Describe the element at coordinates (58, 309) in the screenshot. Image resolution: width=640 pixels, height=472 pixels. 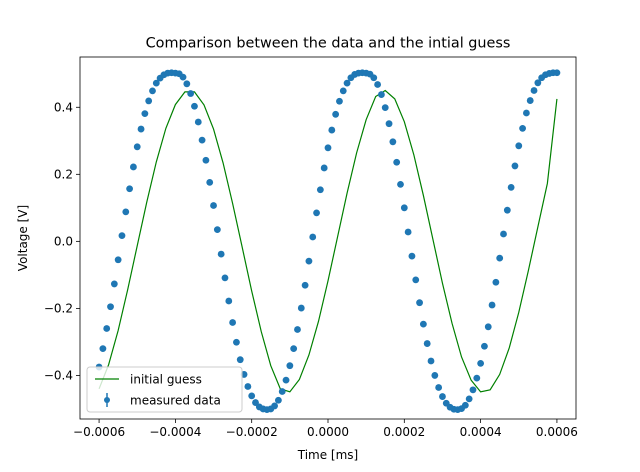
I see `y-tick-label: −0.2` at that location.